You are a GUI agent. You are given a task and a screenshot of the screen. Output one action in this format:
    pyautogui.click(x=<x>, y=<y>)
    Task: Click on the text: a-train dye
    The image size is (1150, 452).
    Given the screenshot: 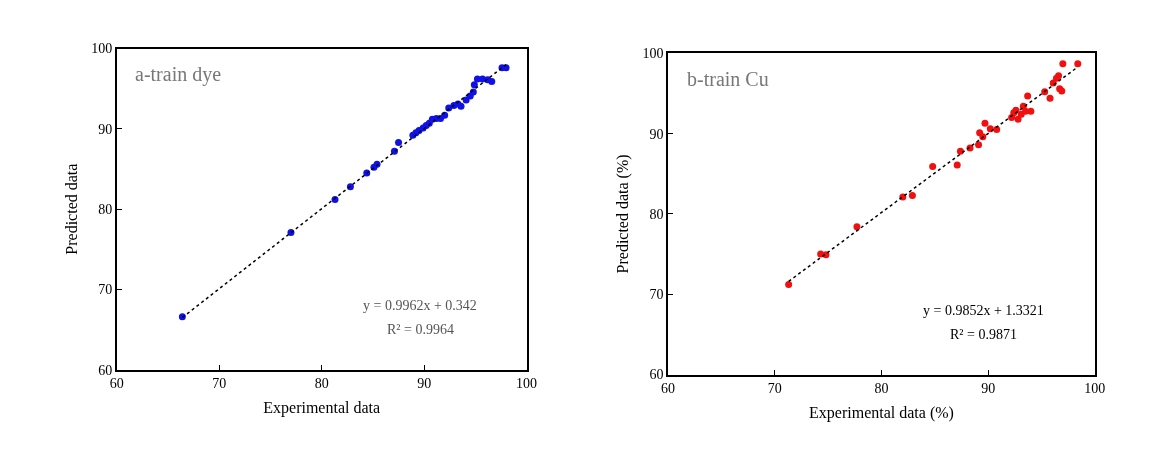 What is the action you would take?
    pyautogui.click(x=178, y=74)
    